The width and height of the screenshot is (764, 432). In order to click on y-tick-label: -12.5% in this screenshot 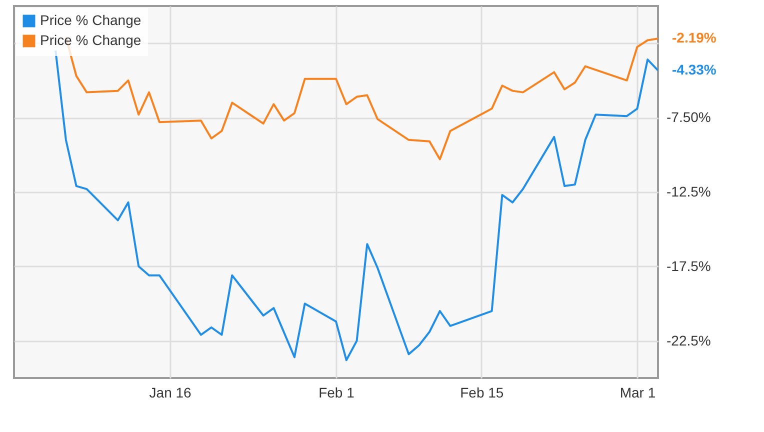, I will do `click(688, 192)`.